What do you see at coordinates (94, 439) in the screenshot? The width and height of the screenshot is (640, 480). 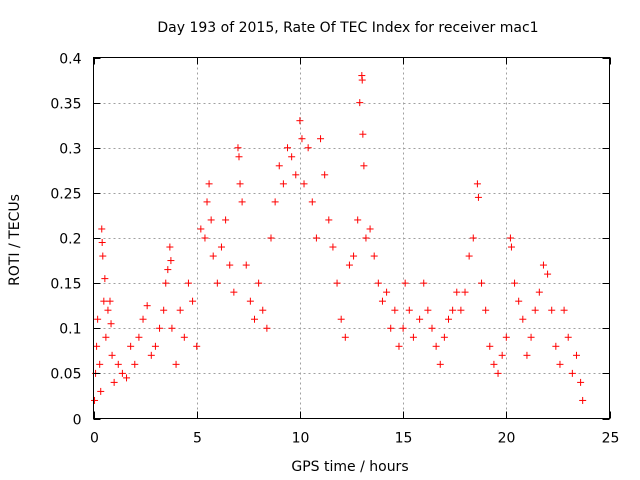 I see `x-tick-label: 0` at bounding box center [94, 439].